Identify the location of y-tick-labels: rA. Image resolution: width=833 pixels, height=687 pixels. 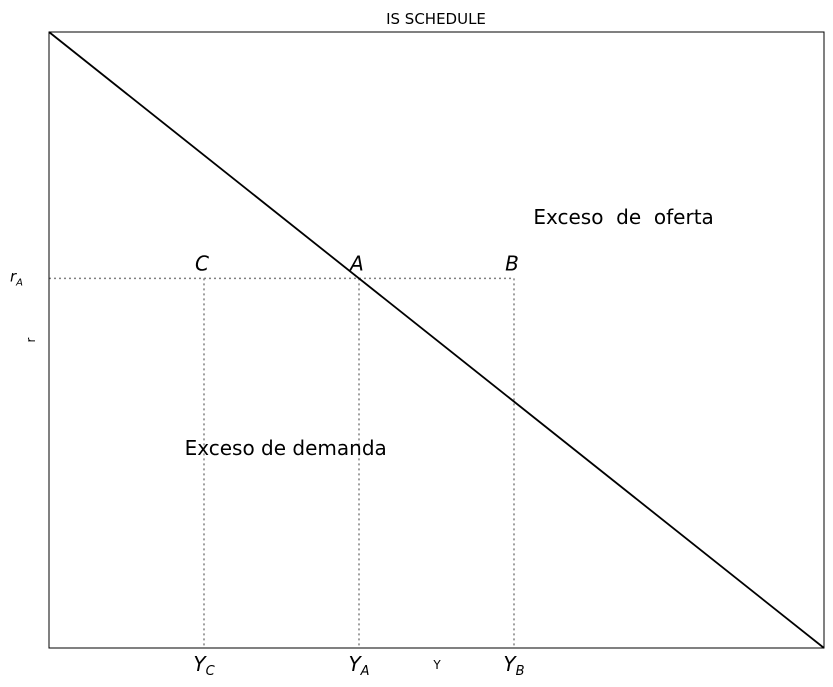
(16, 277).